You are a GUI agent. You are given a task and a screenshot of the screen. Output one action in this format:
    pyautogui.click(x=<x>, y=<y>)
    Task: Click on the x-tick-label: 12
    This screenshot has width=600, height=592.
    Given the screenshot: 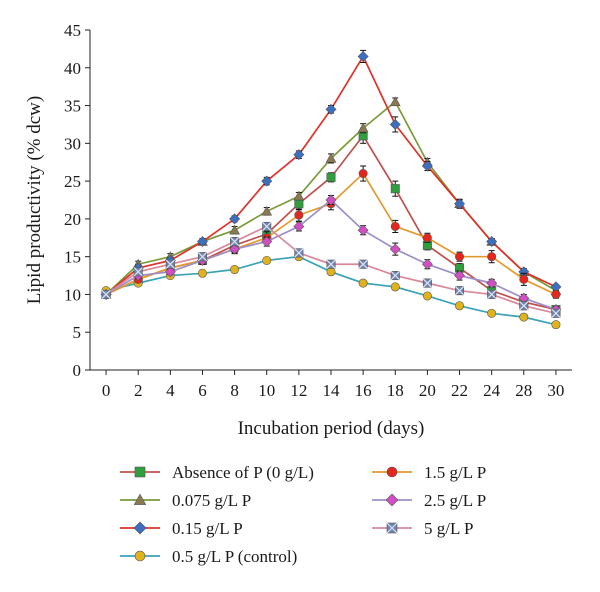 What is the action you would take?
    pyautogui.click(x=298, y=390)
    